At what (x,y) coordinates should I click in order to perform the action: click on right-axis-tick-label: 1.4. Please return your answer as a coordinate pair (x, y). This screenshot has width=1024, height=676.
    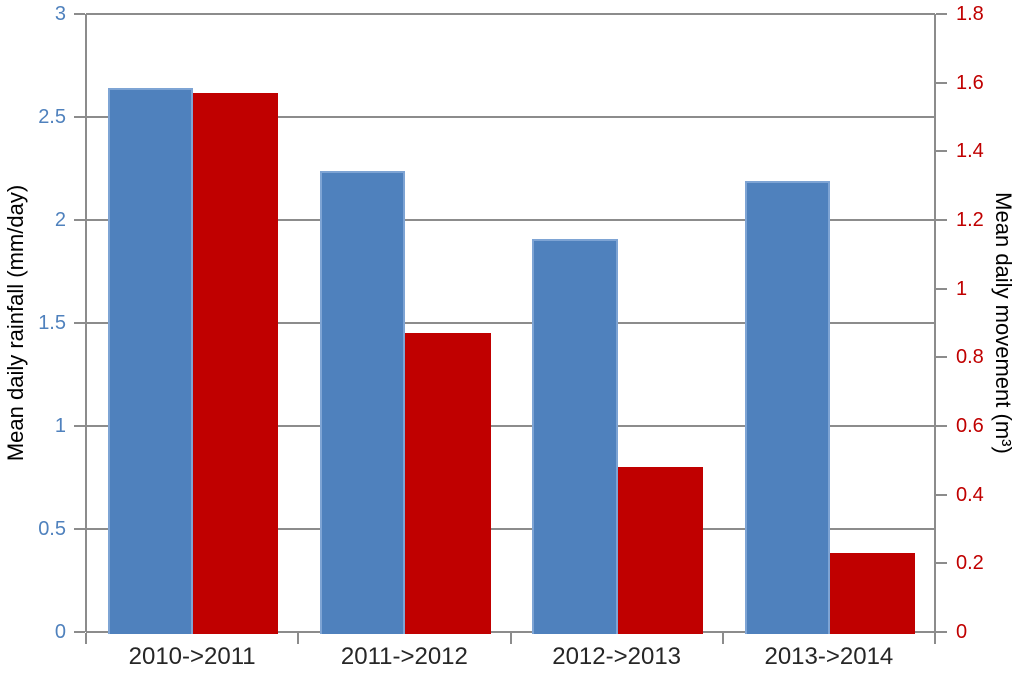
    Looking at the image, I should click on (970, 151).